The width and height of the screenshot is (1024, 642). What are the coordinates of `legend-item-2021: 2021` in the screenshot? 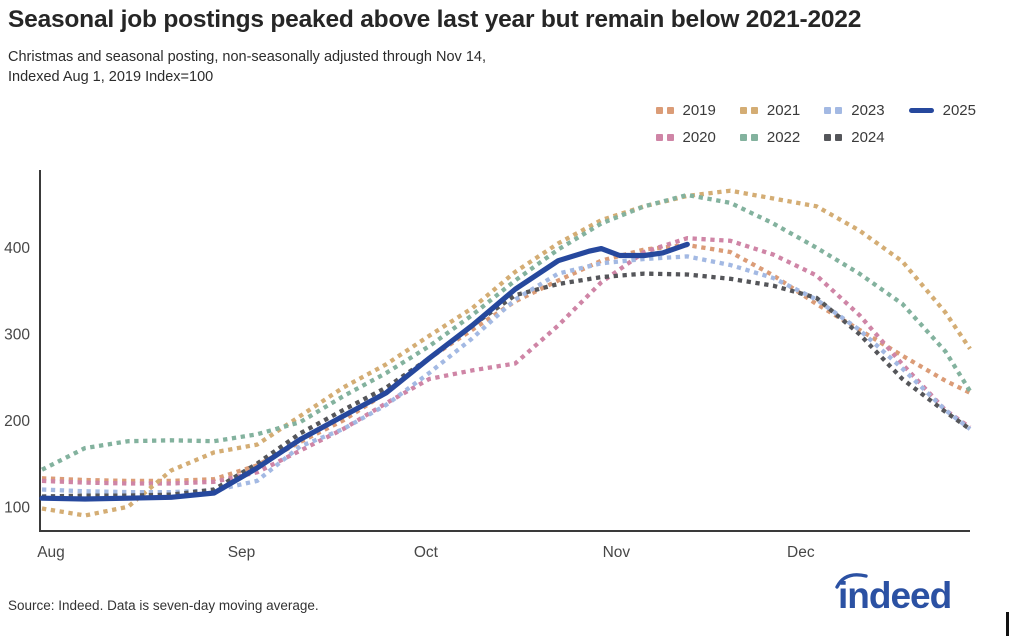 It's located at (770, 110).